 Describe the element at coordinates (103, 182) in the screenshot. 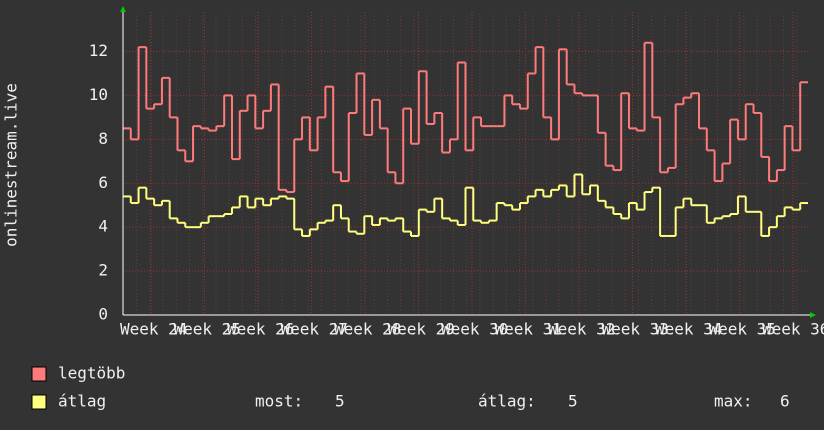

I see `y-tick-label: 6` at that location.